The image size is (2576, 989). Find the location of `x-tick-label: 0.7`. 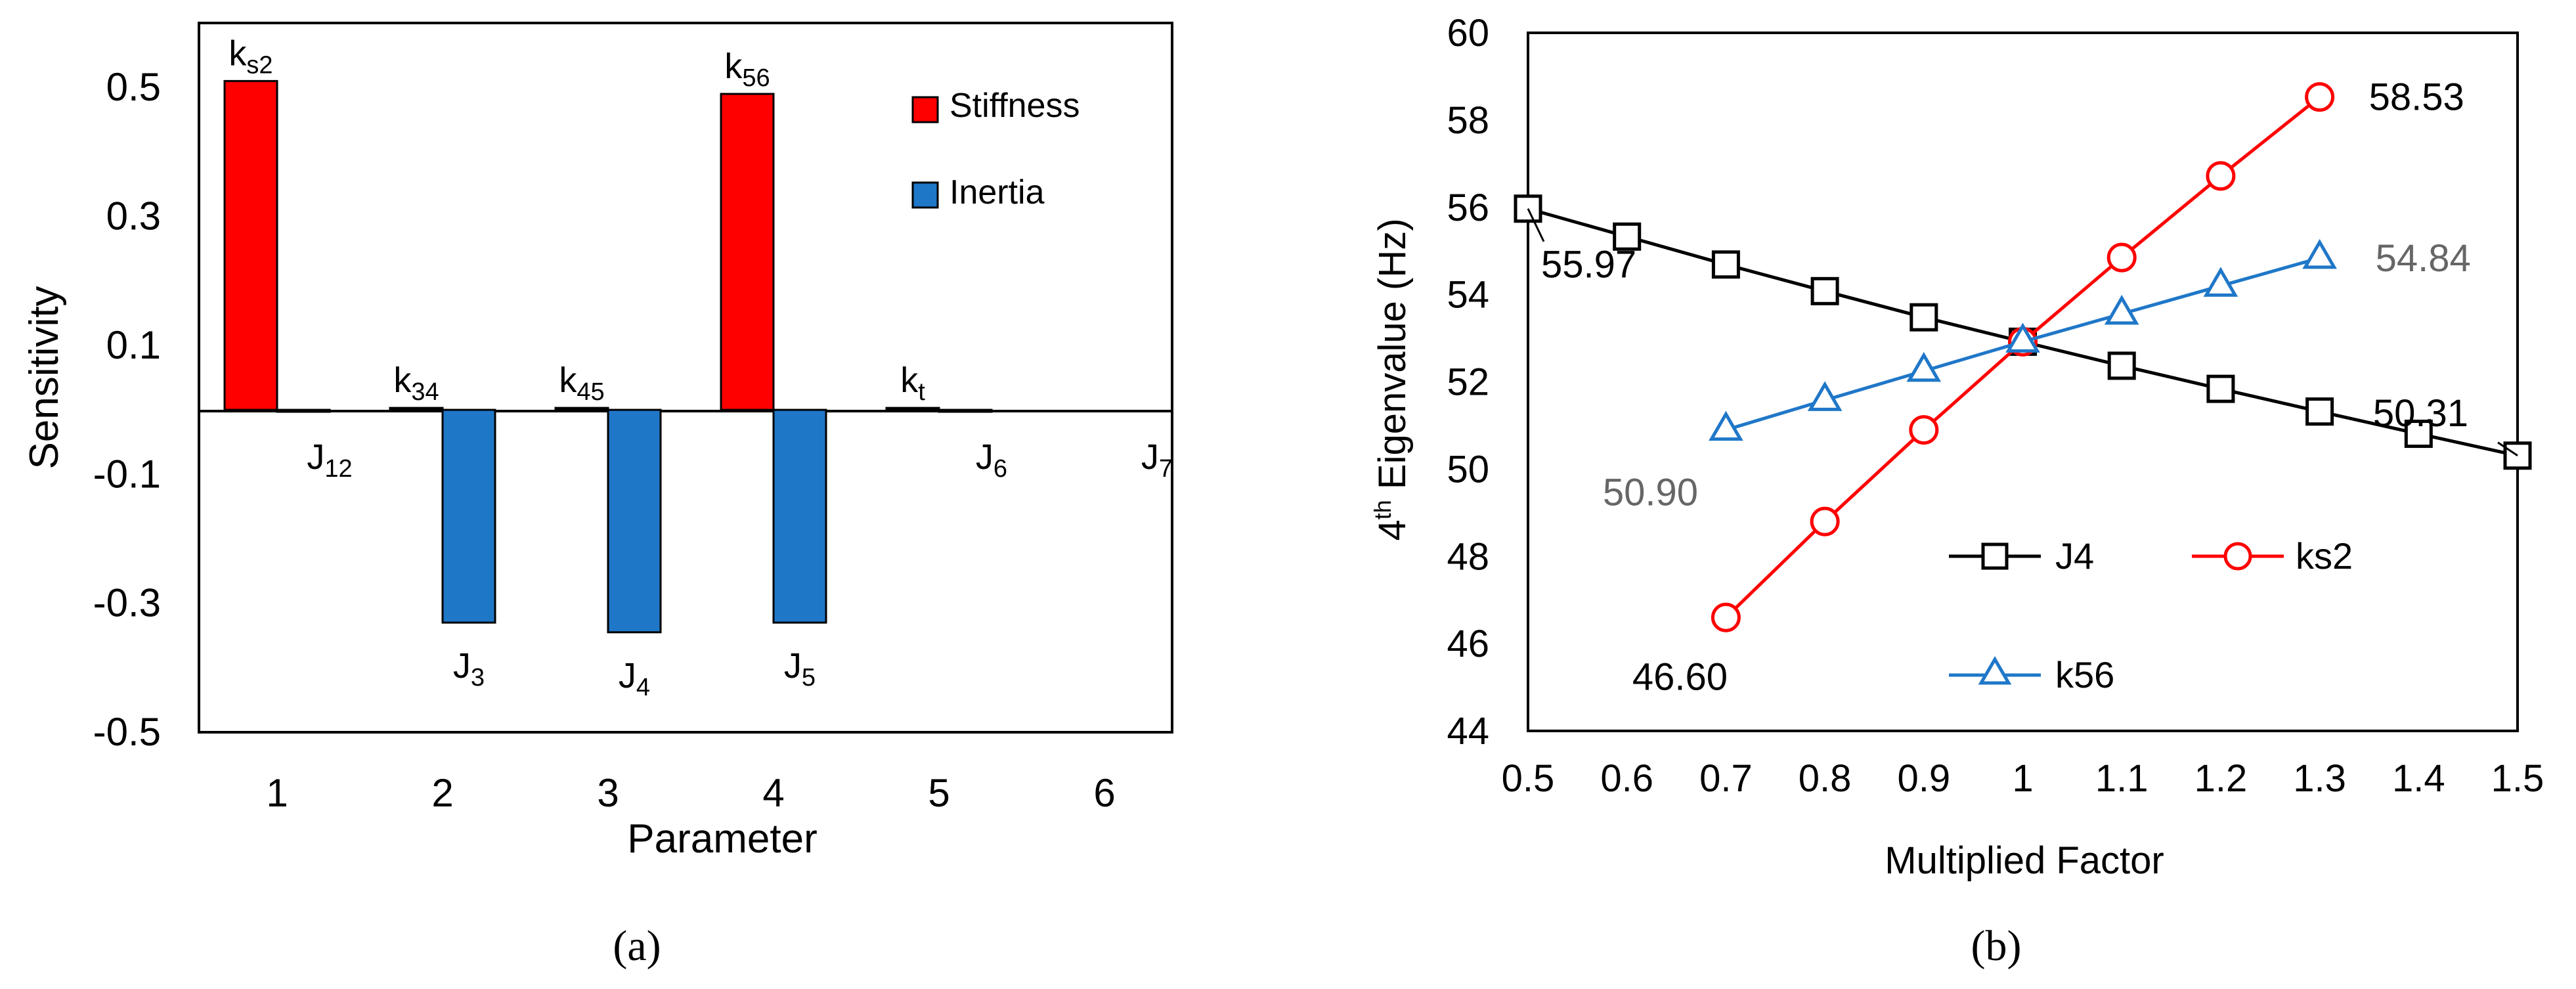

x-tick-label: 0.7 is located at coordinates (1726, 778).